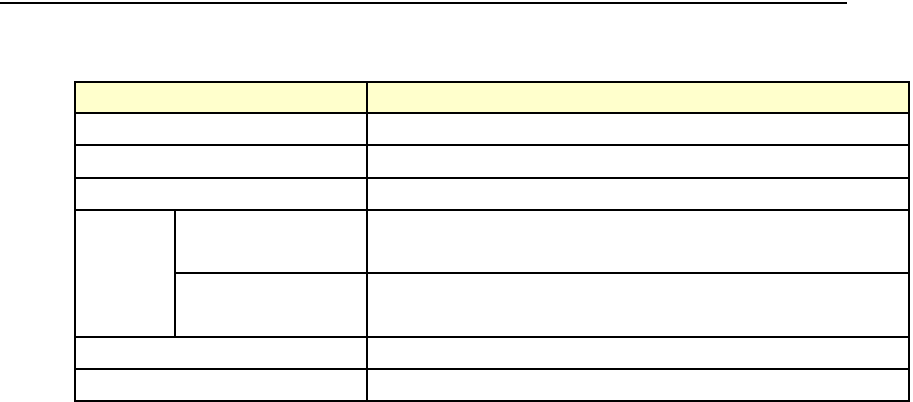  What do you see at coordinates (221, 194) in the screenshot?
I see `row4-cell-left` at bounding box center [221, 194].